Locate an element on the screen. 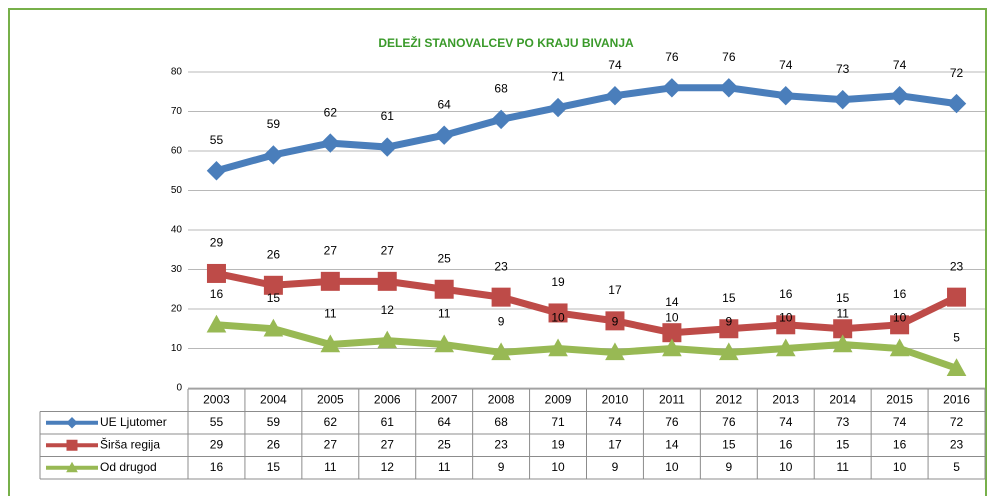 The image size is (995, 496). data-label: 73 is located at coordinates (843, 69).